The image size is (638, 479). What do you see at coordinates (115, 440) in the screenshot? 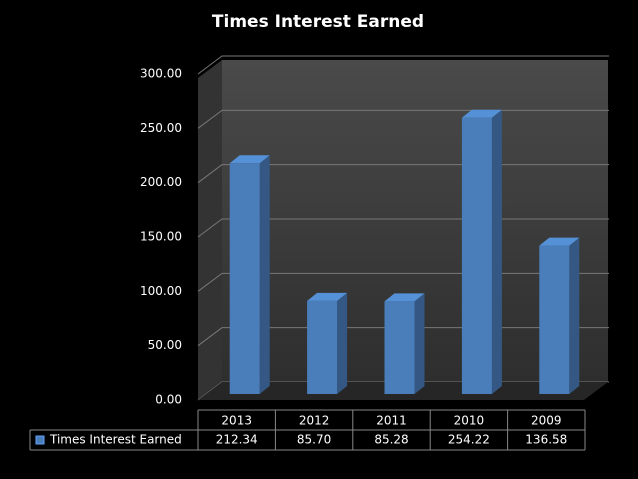
I see `legend-label: Times Interest Earned` at bounding box center [115, 440].